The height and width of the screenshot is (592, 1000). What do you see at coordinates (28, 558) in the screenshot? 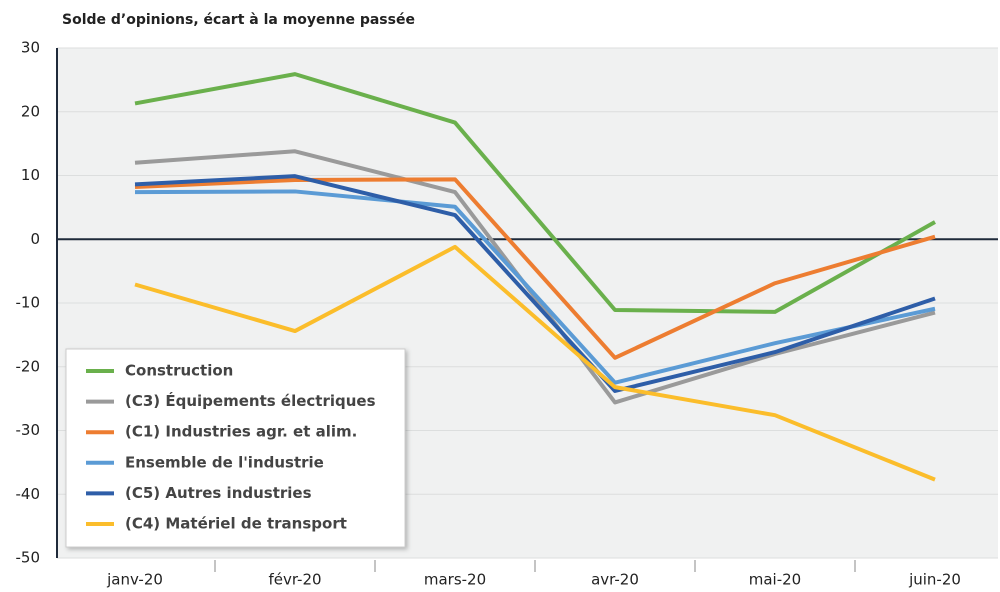
I see `y-tick-label: -50` at bounding box center [28, 558].